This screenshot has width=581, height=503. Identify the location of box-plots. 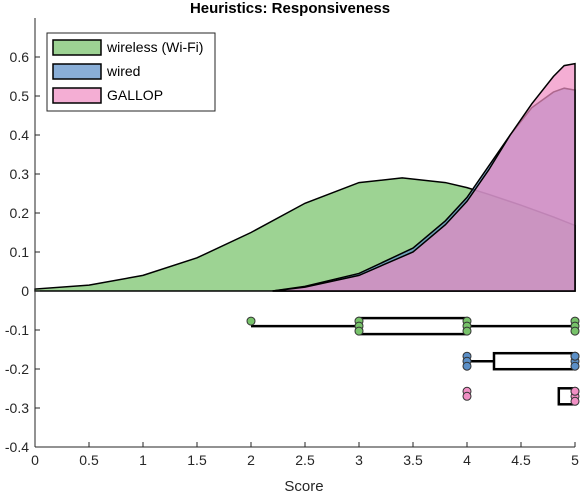
(413, 361).